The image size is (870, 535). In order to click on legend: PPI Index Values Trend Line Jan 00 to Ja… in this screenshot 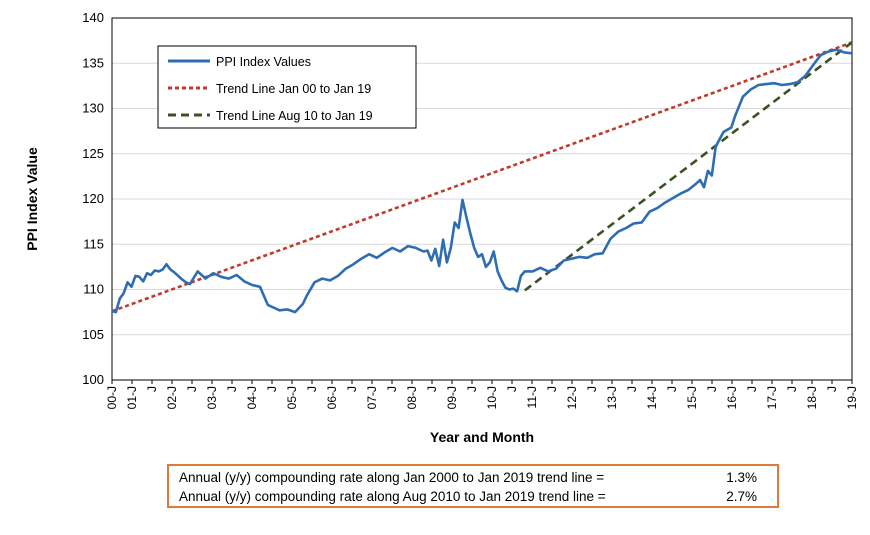, I will do `click(287, 87)`.